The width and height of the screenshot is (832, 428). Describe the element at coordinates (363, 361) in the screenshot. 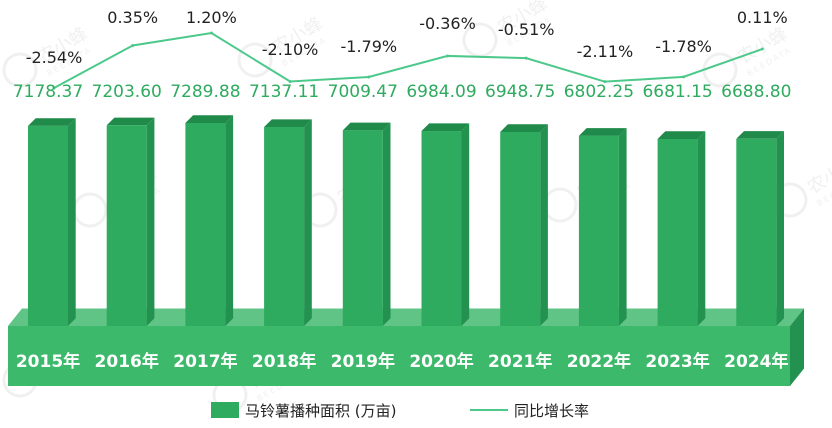

I see `x-tick-label: 2019年` at that location.